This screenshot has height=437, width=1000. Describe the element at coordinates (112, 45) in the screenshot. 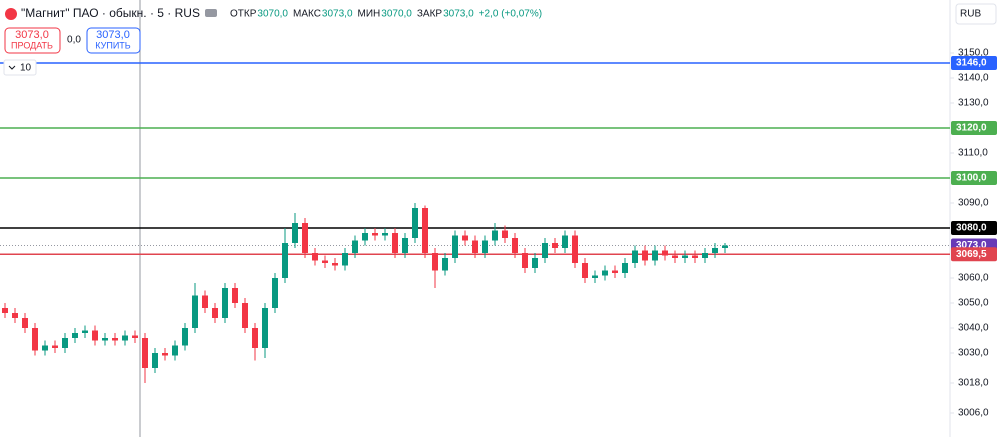

I see `buy-label: КУПИТЬ` at that location.